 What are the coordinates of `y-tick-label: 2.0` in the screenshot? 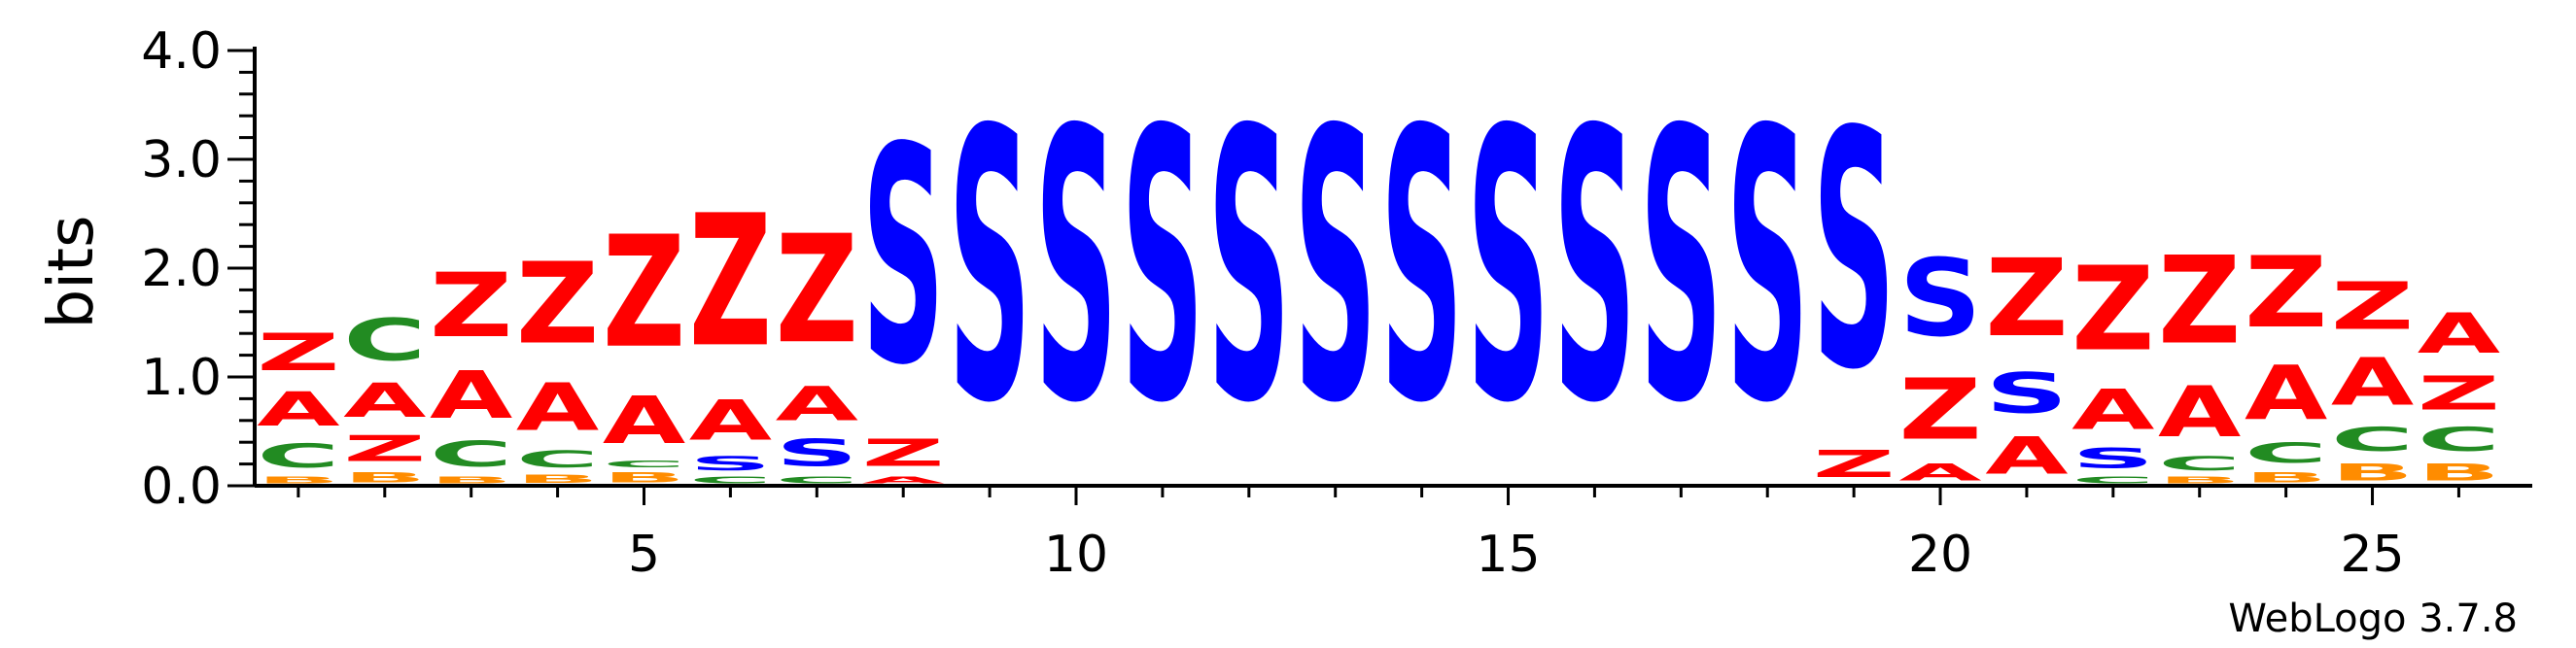 It's located at (181, 269).